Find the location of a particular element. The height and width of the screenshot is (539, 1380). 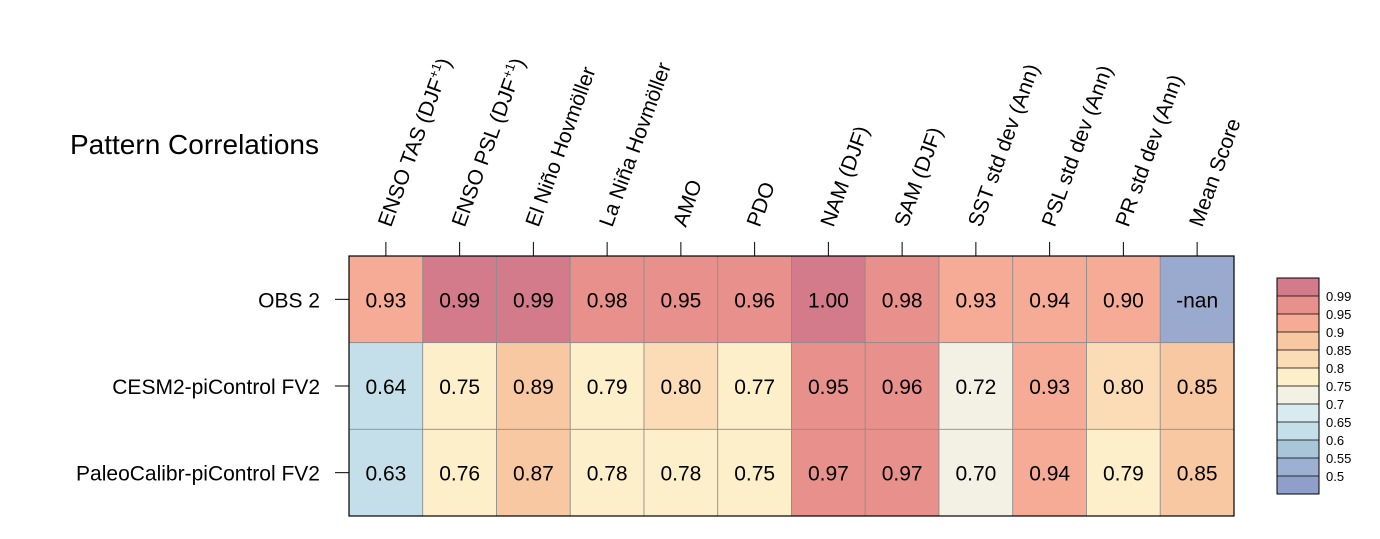

column-label-text: La Niña Hovmöller is located at coordinates (635, 145).